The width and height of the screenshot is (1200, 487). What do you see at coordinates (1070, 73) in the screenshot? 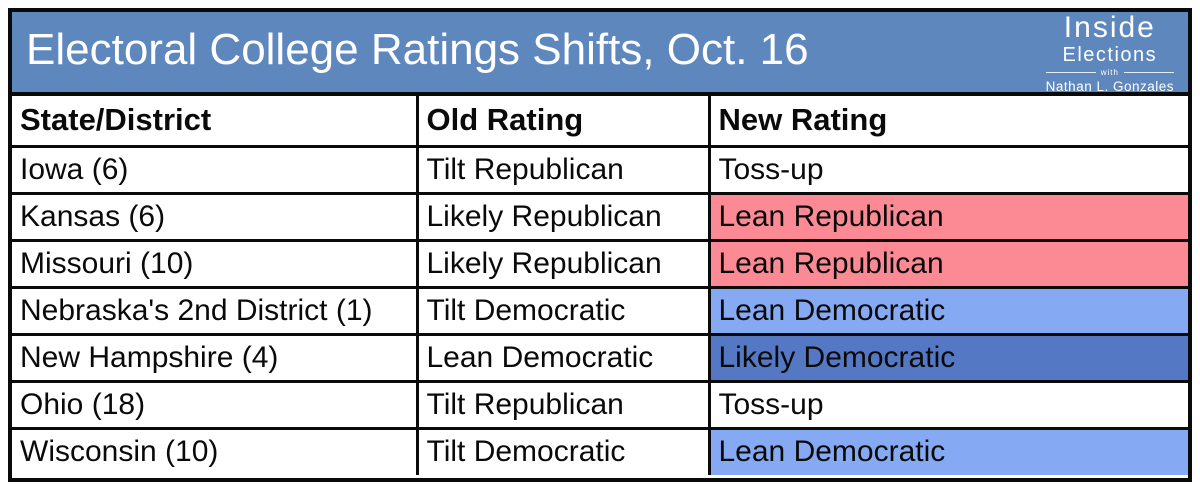
I see `logo-rule-left` at bounding box center [1070, 73].